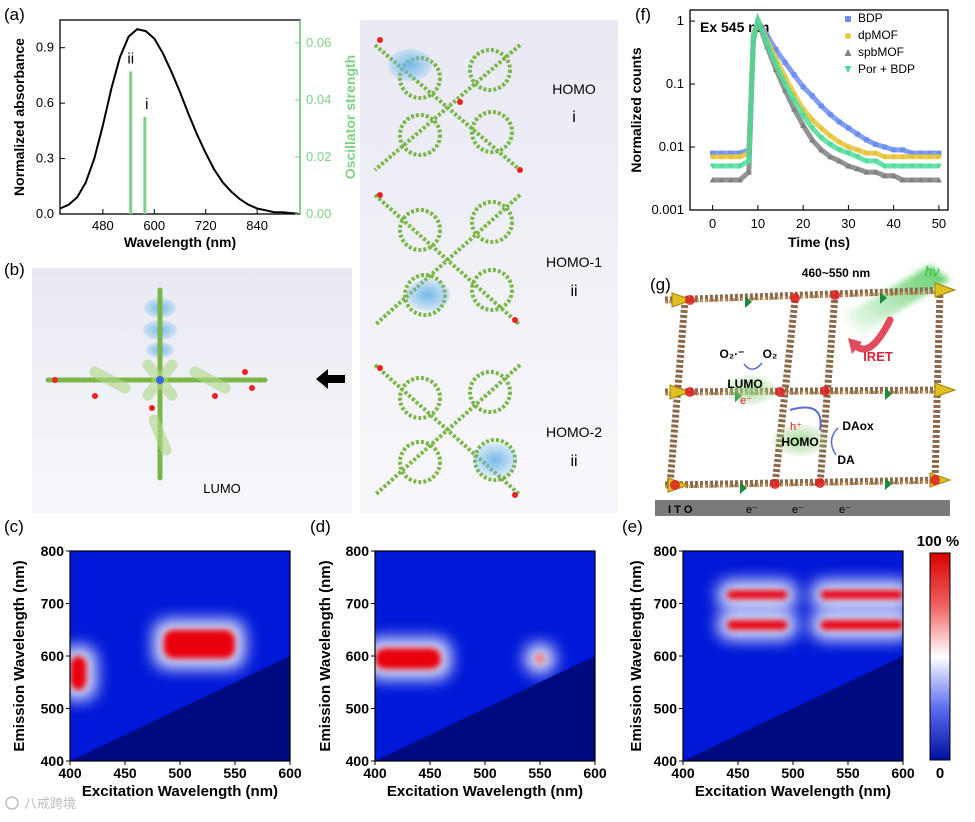  Describe the element at coordinates (318, 156) in the screenshot. I see `y2-tick-label-a: 0.02` at that location.